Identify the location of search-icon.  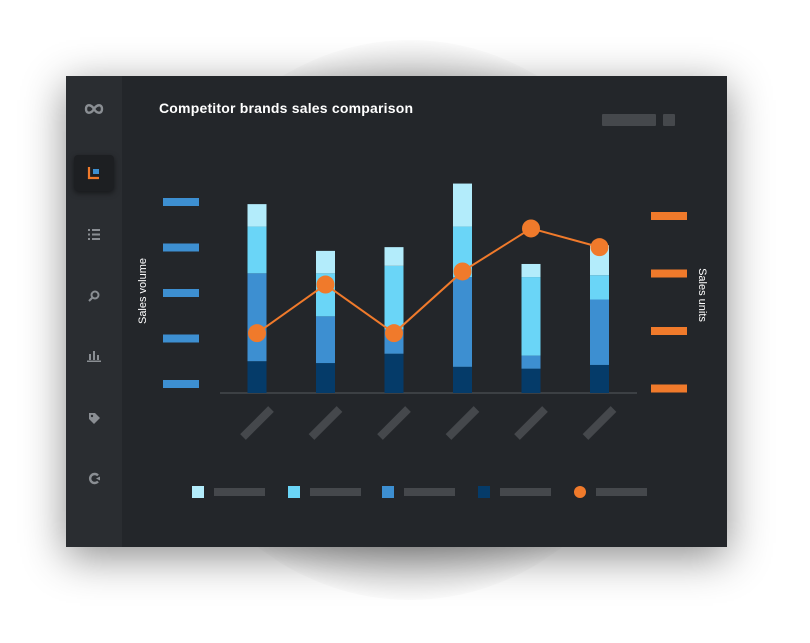
(94, 296).